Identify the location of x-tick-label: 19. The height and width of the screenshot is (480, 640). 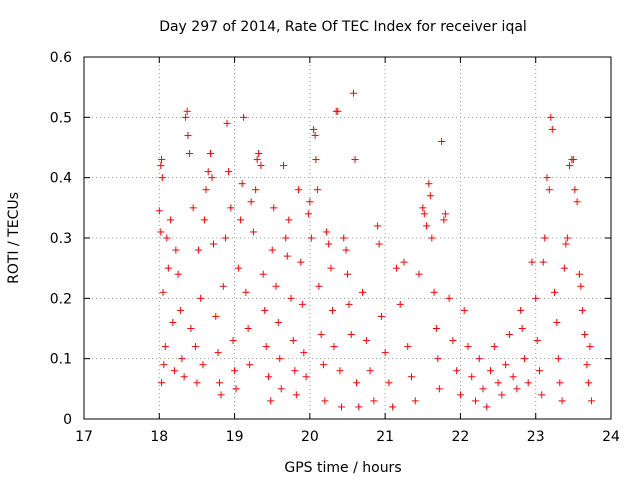
(235, 437).